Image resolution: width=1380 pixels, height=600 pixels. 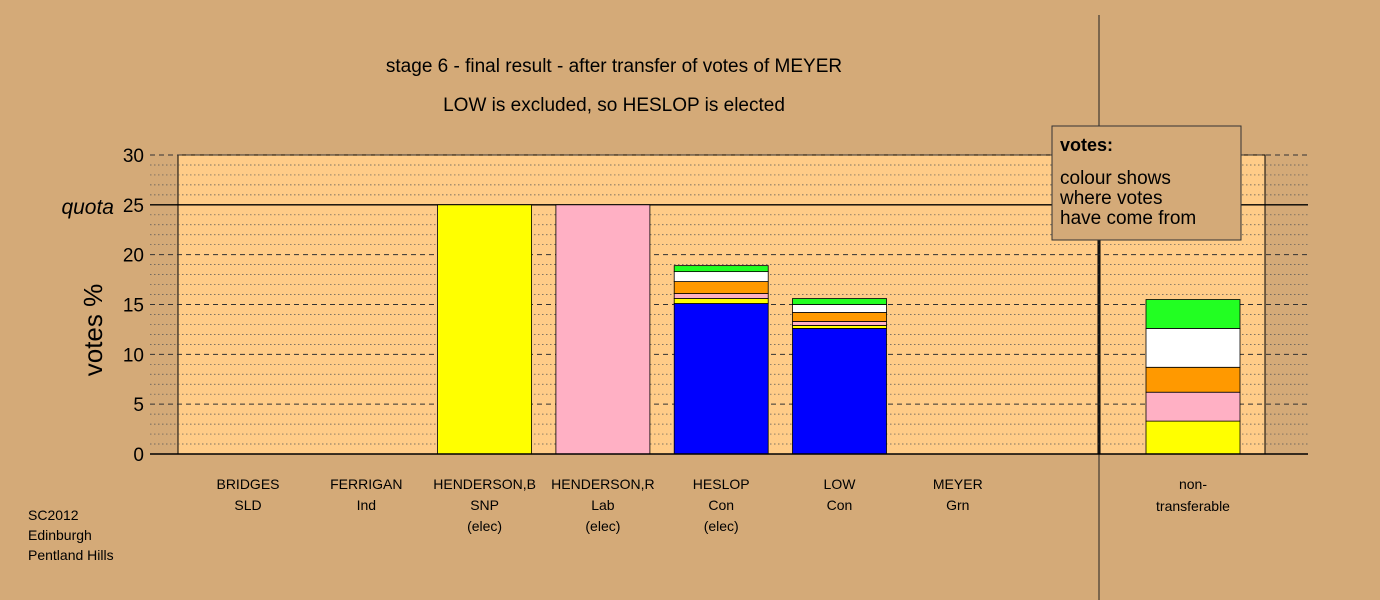 What do you see at coordinates (840, 484) in the screenshot?
I see `x-tick-label: LOW` at bounding box center [840, 484].